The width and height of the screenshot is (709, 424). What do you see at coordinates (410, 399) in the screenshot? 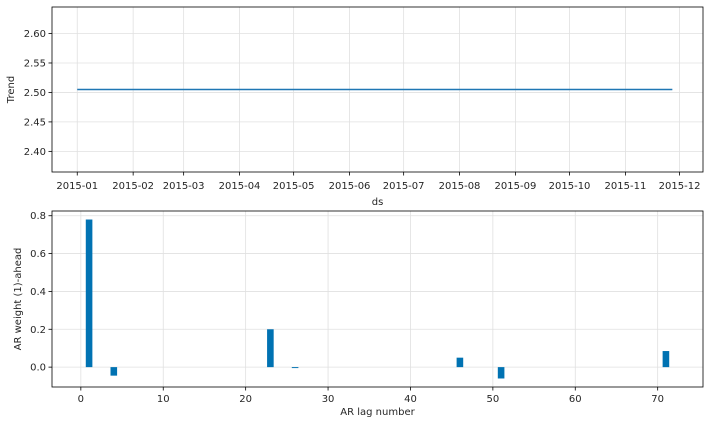
I see `ar-x-tick-label: 40` at bounding box center [410, 399].